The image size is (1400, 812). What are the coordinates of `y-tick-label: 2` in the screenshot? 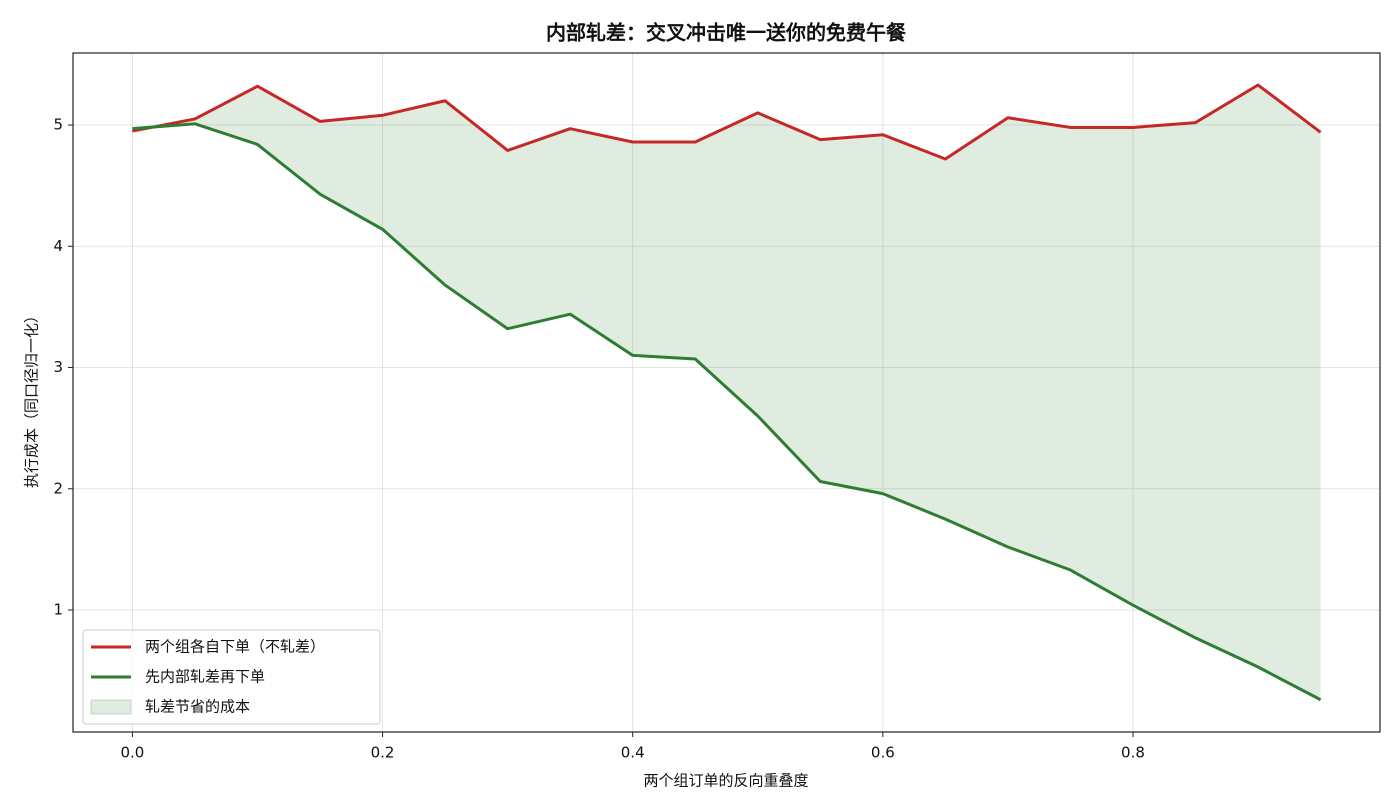 It's located at (58, 488).